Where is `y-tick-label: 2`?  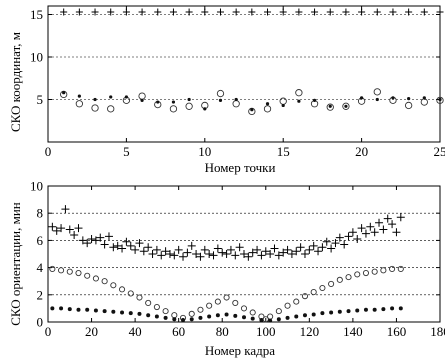 y-tick-label: 2 is located at coordinates (40, 294).